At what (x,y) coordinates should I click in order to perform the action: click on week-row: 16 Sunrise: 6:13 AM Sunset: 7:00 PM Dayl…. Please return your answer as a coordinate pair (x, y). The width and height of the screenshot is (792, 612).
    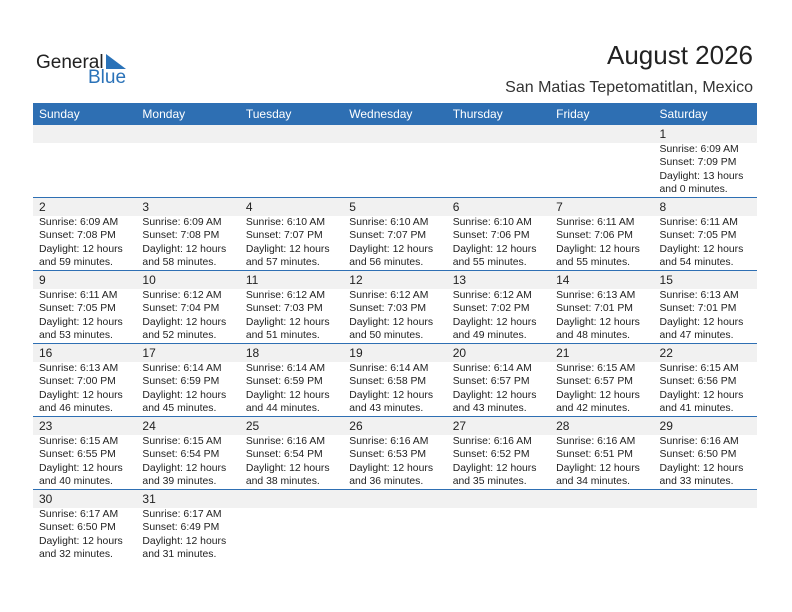
    Looking at the image, I should click on (395, 380).